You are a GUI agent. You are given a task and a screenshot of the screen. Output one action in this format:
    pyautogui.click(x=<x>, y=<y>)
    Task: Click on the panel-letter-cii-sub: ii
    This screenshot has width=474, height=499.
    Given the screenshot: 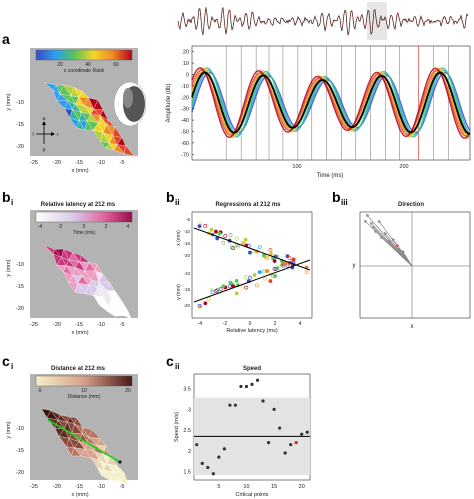 What is the action you would take?
    pyautogui.click(x=177, y=366)
    